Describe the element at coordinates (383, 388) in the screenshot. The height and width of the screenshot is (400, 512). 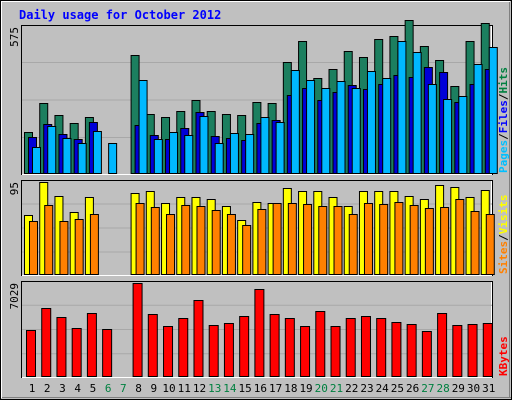
I see `day-label: 24` at that location.